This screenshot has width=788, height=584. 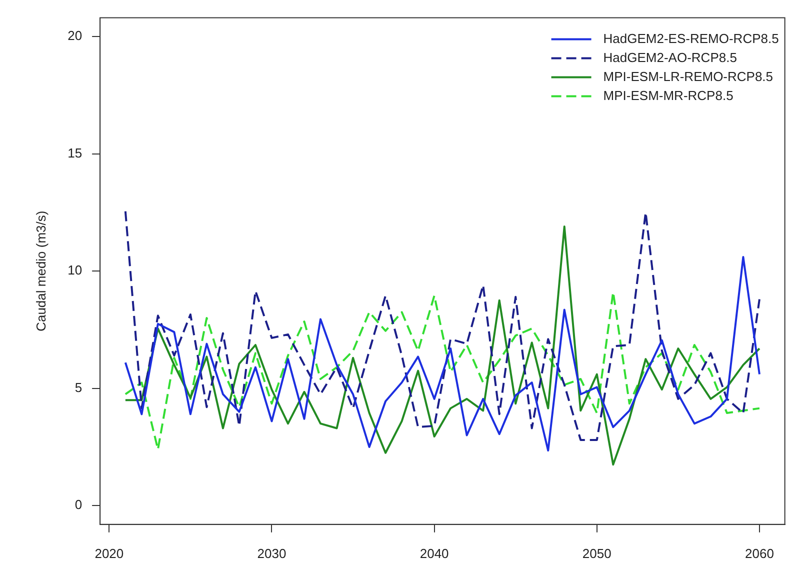 I want to click on legend-label: MPI-ESM-LR-REMO-RCP8.5, so click(x=688, y=76).